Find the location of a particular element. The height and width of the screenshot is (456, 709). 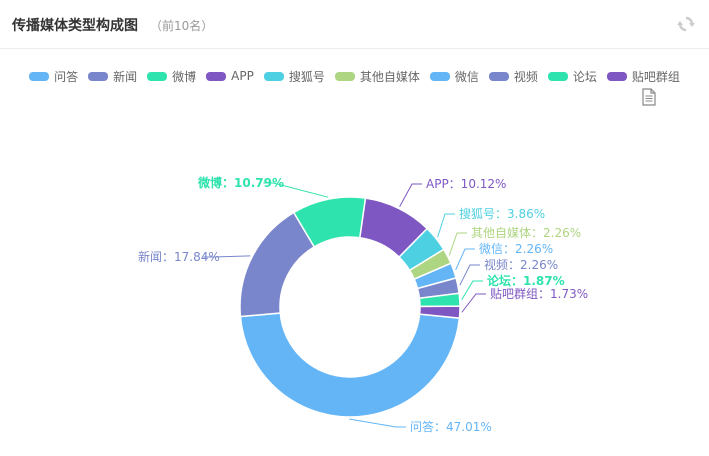

legend-label: 其他自媒体 is located at coordinates (389, 76).